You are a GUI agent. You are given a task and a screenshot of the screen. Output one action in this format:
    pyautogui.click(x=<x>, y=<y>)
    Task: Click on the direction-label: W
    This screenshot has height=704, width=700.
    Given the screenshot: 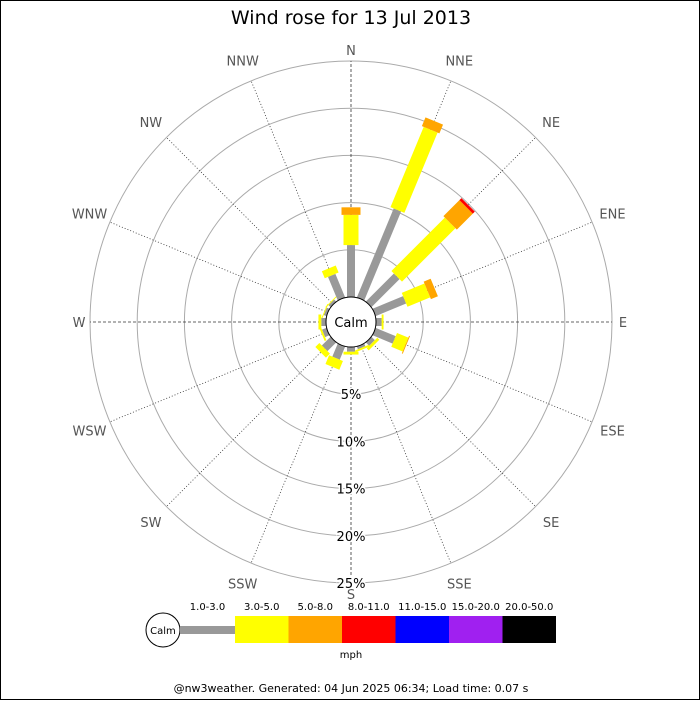 What is the action you would take?
    pyautogui.click(x=79, y=323)
    